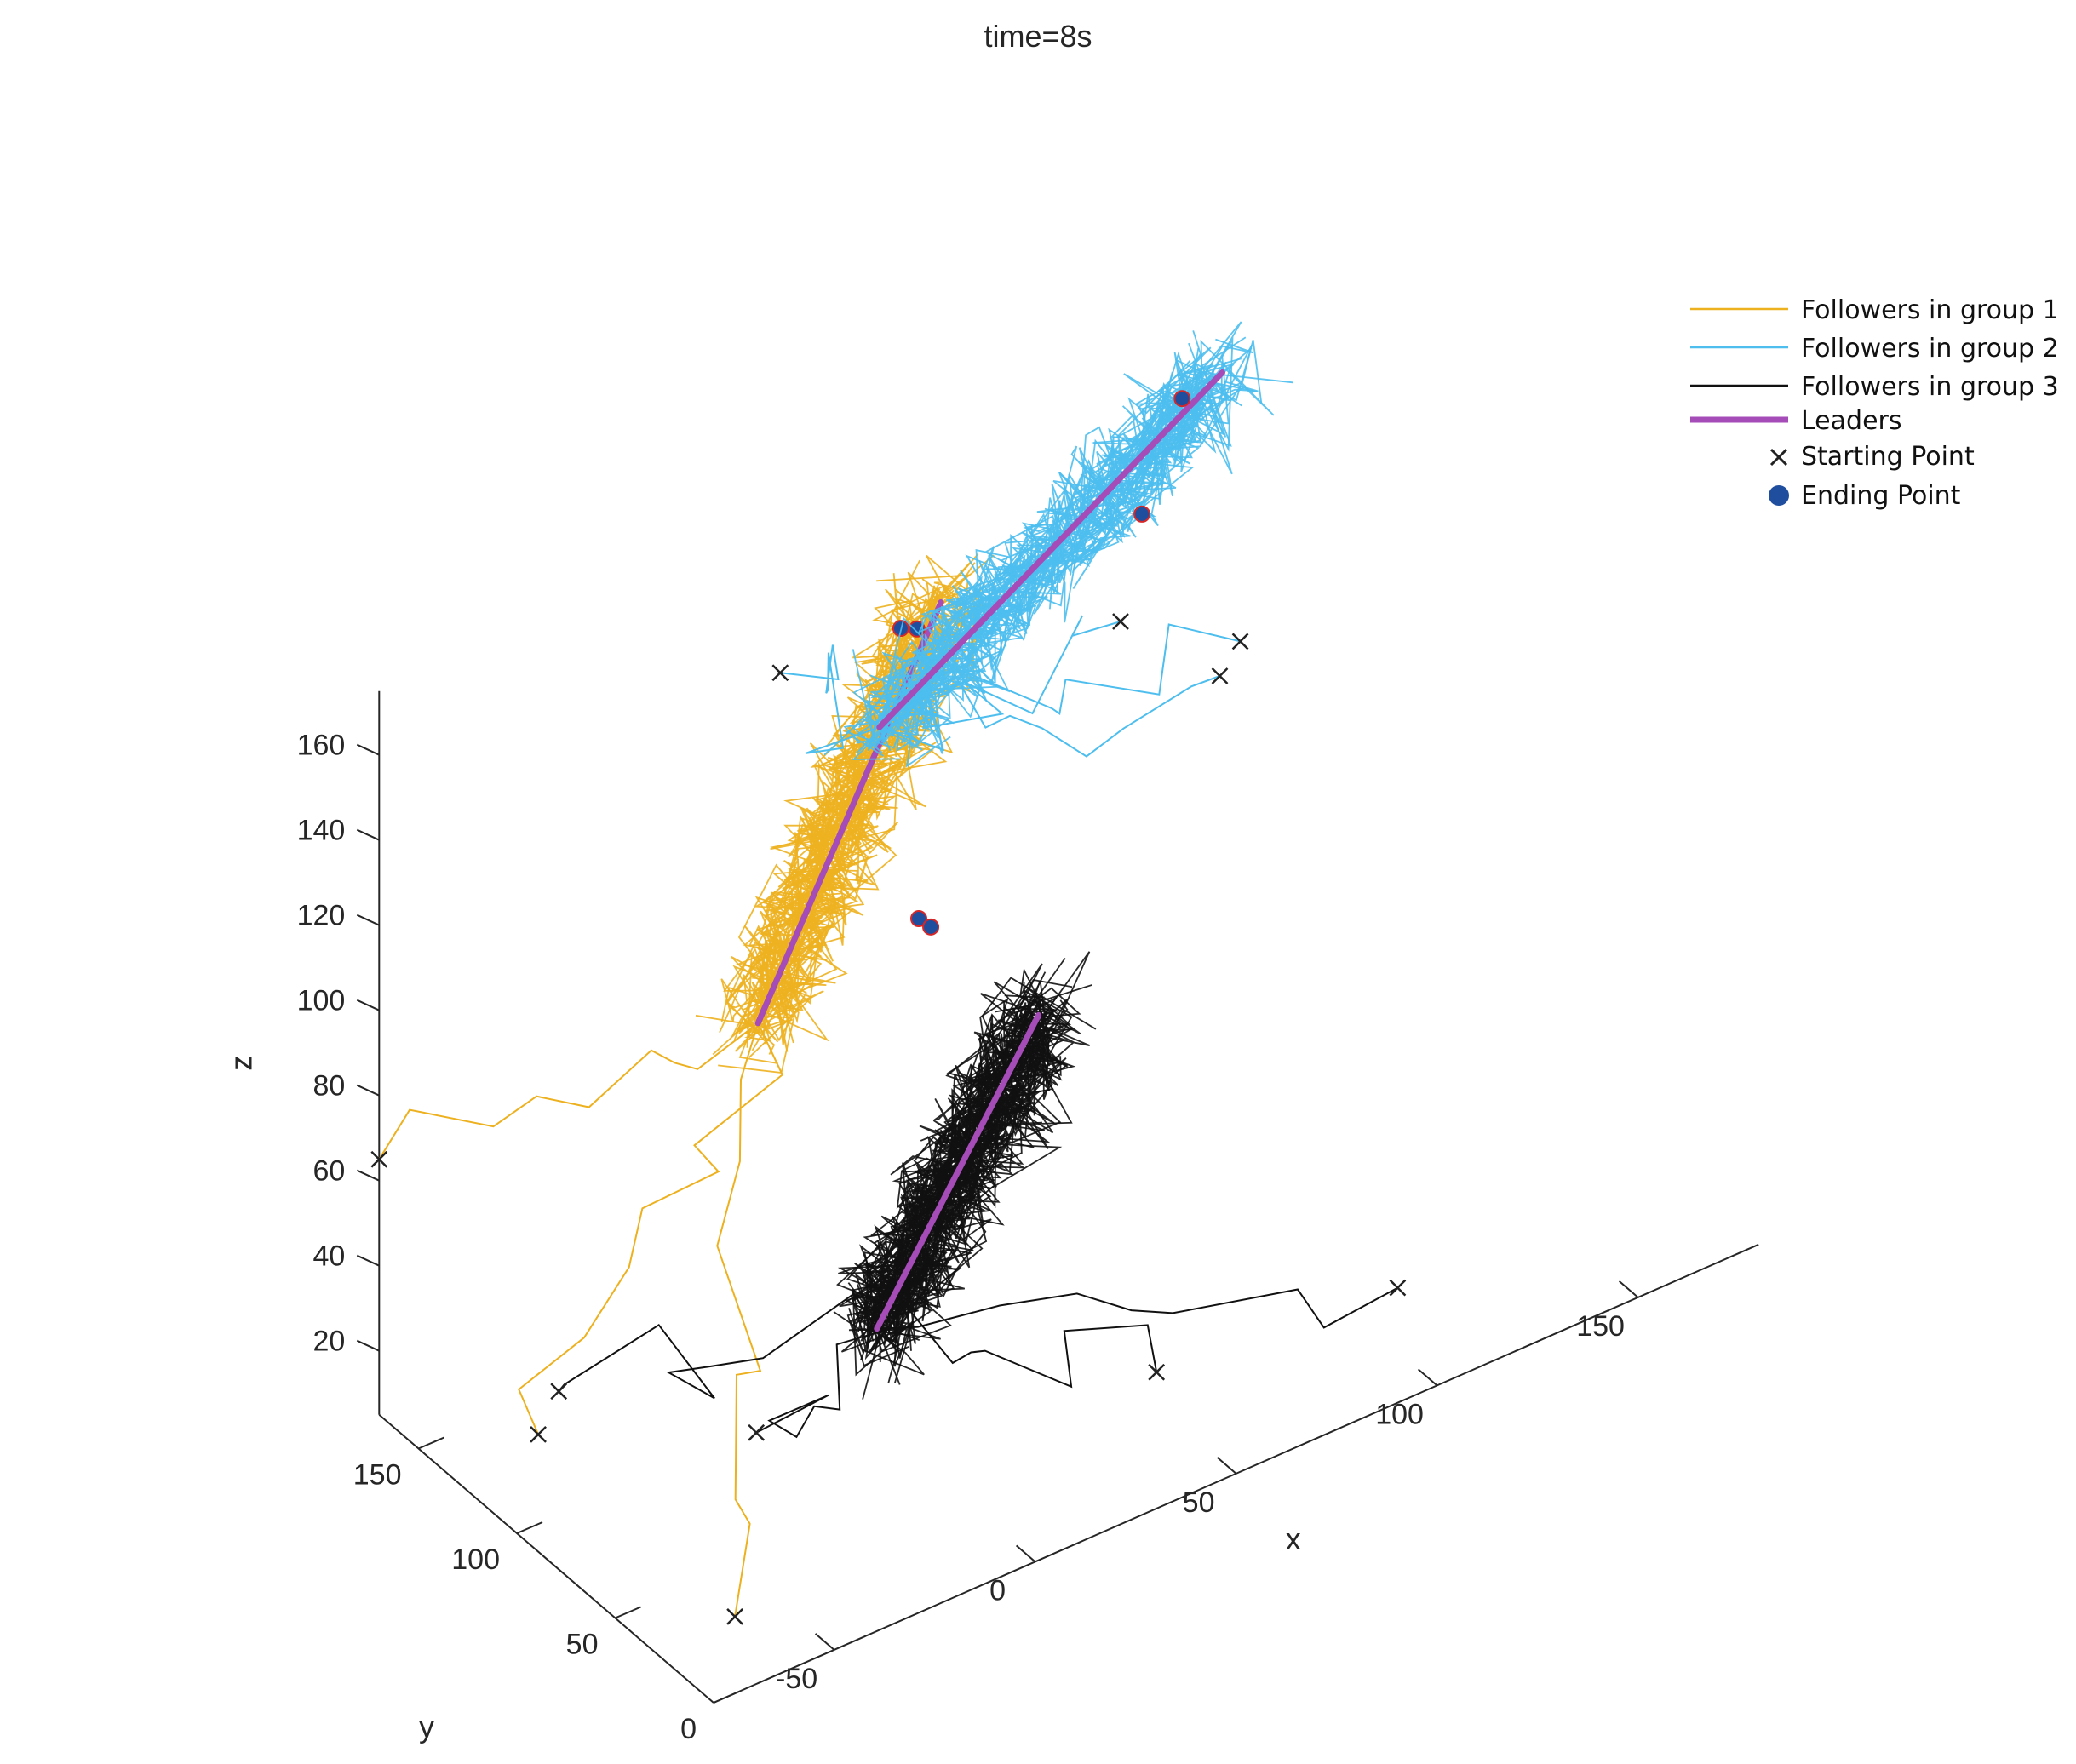  I want to click on x-tick-label: 100, so click(1399, 1414).